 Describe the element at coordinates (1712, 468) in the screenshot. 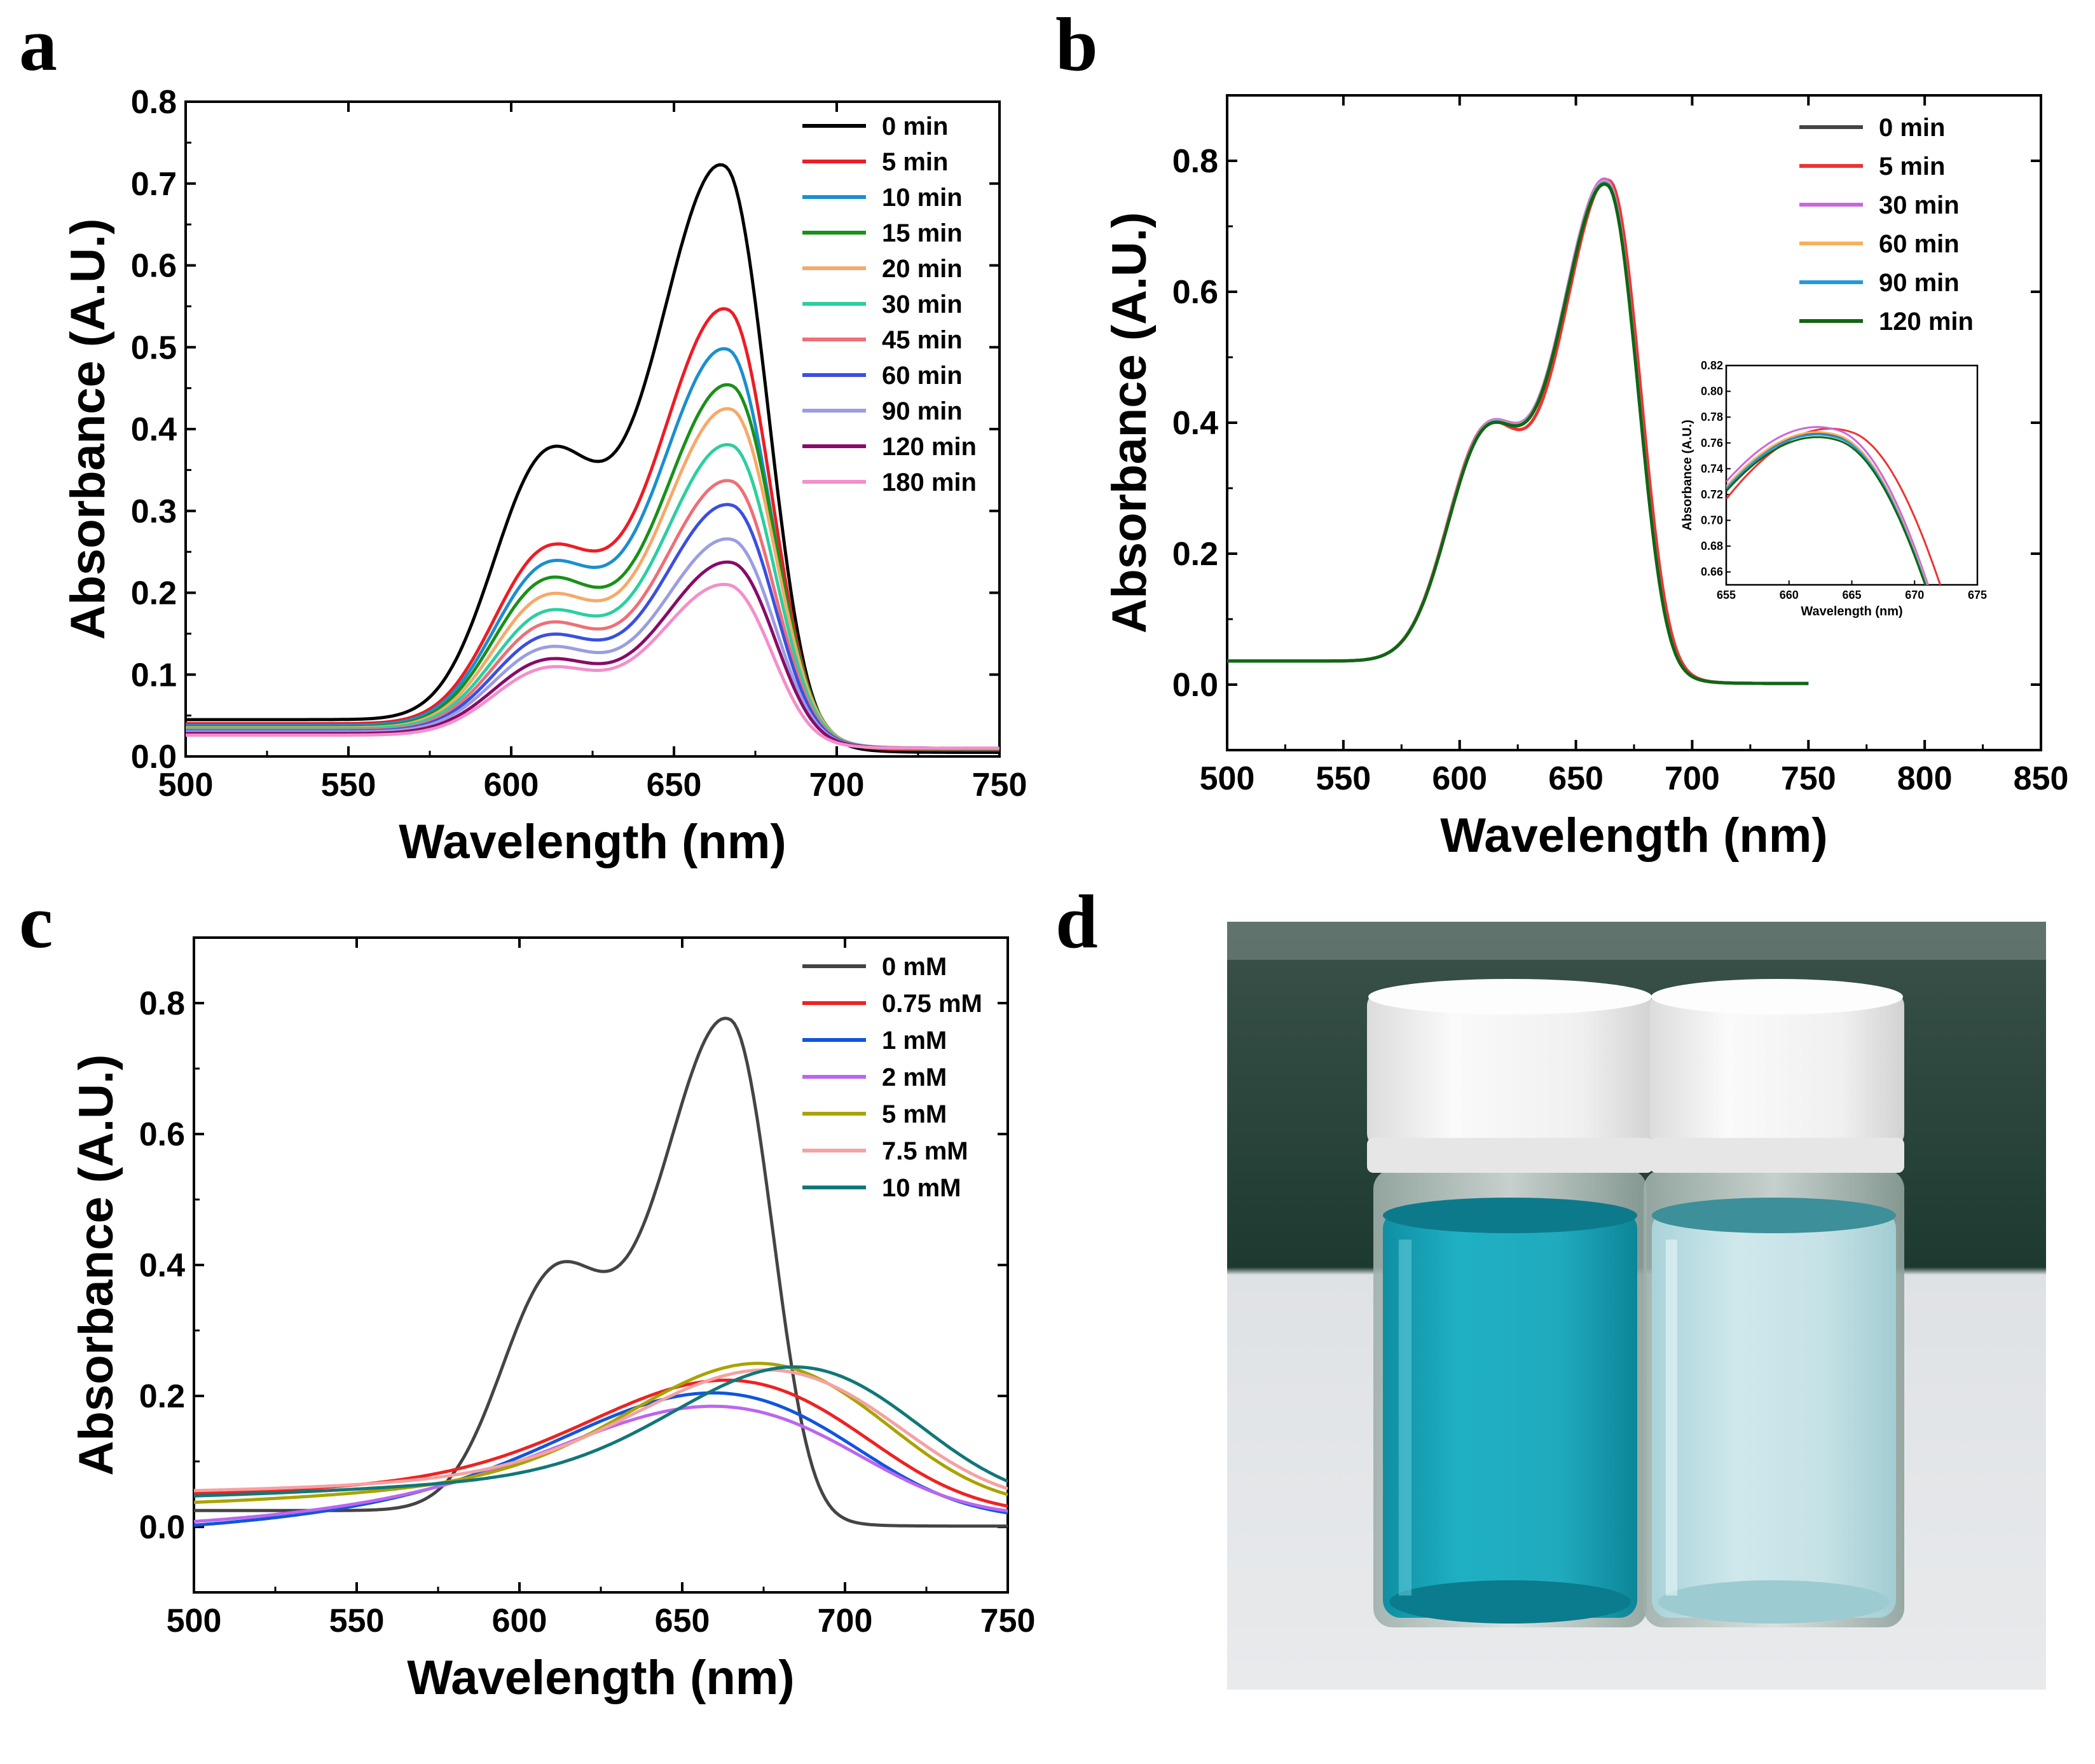

I see `inset-y-tick-label: 0.74` at that location.